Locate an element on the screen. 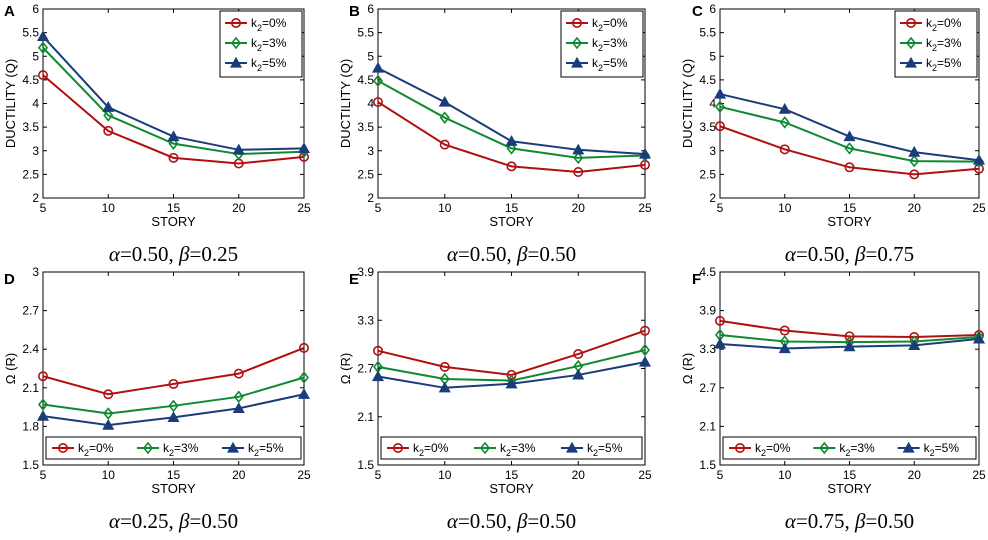 The height and width of the screenshot is (540, 988). y-tick-label: 2.7 is located at coordinates (707, 388).